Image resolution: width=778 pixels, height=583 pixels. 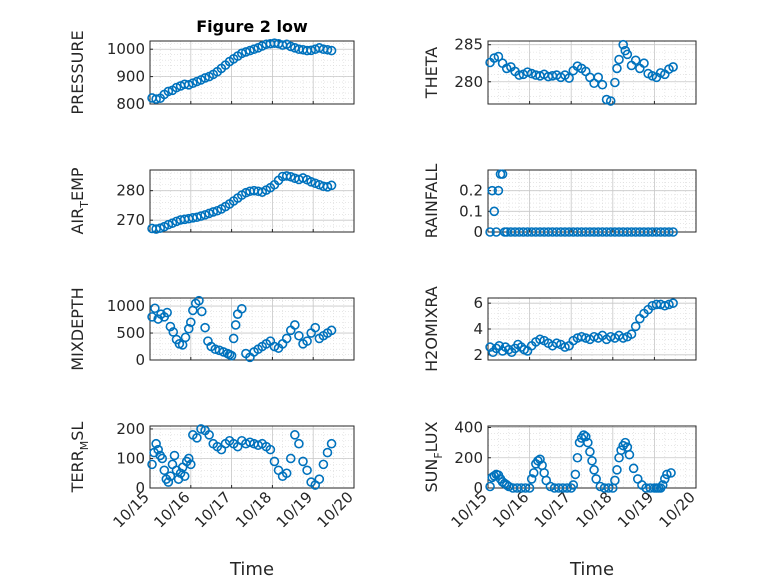 What do you see at coordinates (431, 73) in the screenshot?
I see `y-axis-label: THETA` at bounding box center [431, 73].